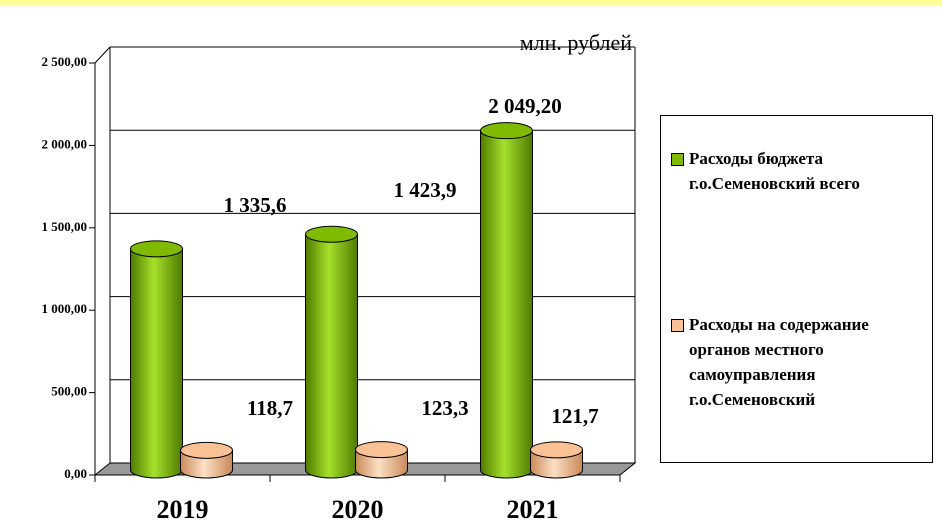 Image resolution: width=942 pixels, height=525 pixels. I want to click on top-strip, so click(471, 2).